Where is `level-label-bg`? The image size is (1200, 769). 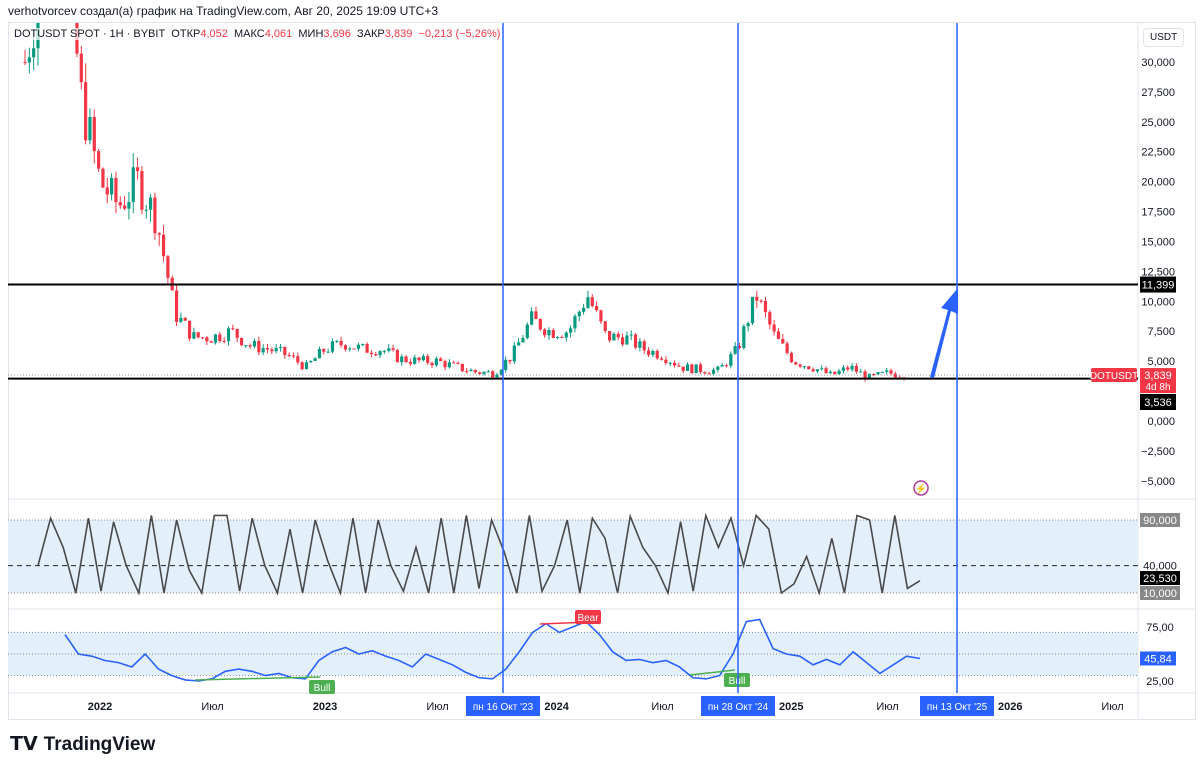 level-label-bg is located at coordinates (1158, 284).